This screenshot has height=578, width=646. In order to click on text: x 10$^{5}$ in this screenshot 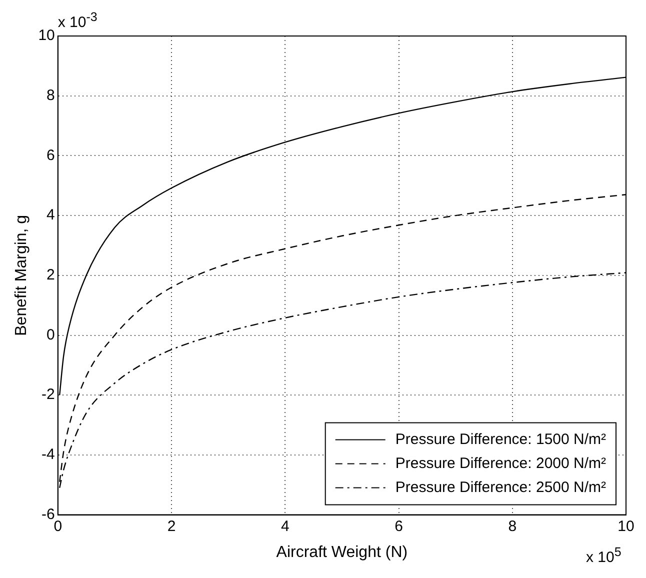, I will do `click(604, 555)`.